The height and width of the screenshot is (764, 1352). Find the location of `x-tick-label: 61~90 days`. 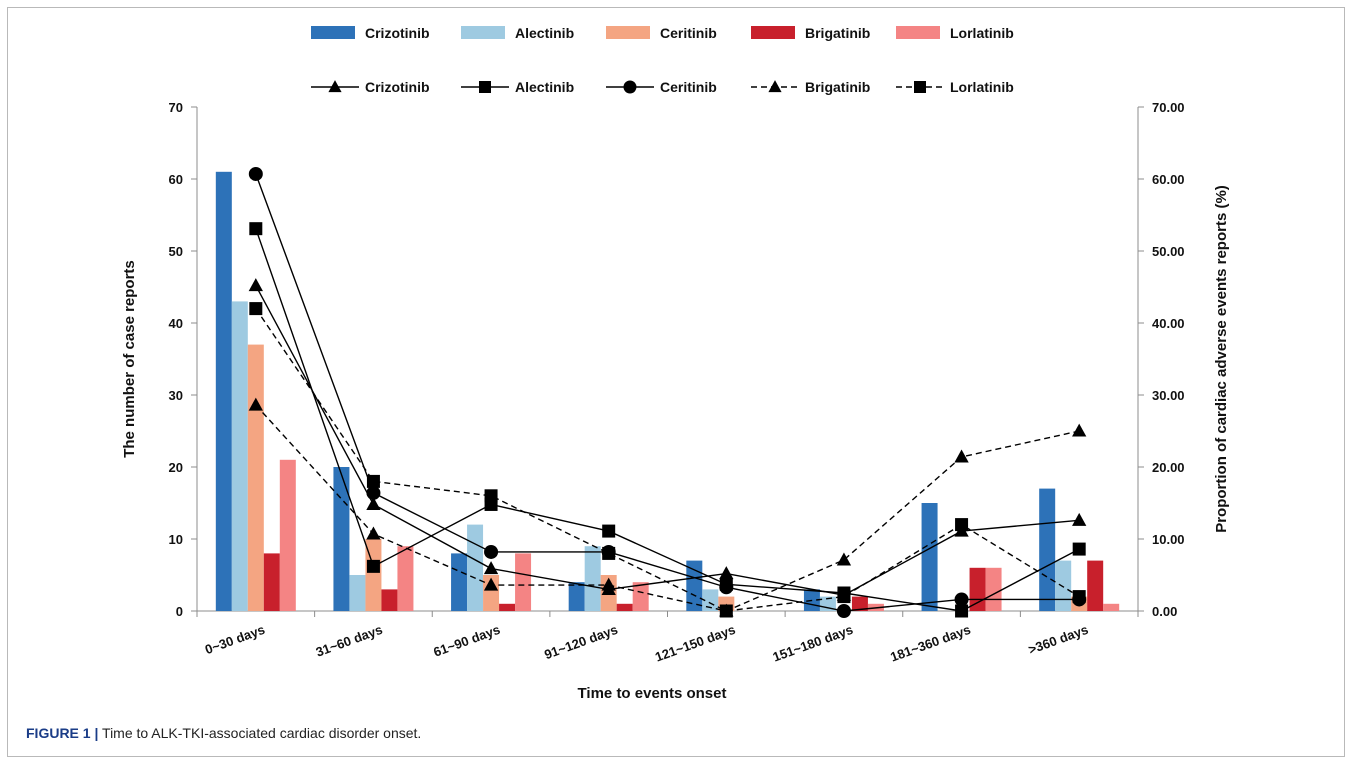

x-tick-label: 61~90 days is located at coordinates (466, 641).